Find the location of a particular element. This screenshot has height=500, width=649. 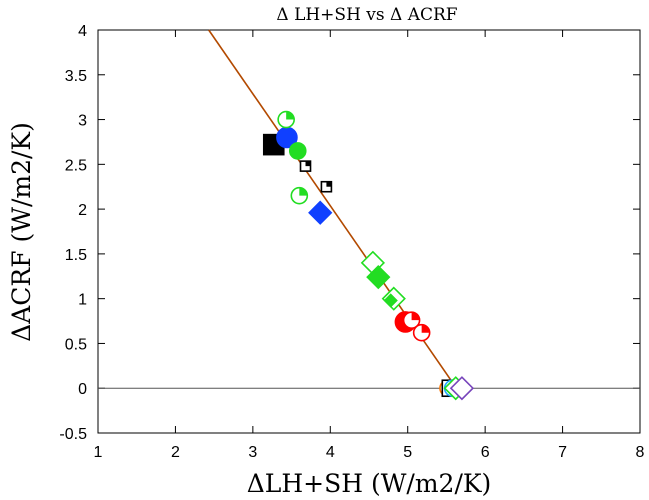

x-tick-label: 7 is located at coordinates (562, 452).